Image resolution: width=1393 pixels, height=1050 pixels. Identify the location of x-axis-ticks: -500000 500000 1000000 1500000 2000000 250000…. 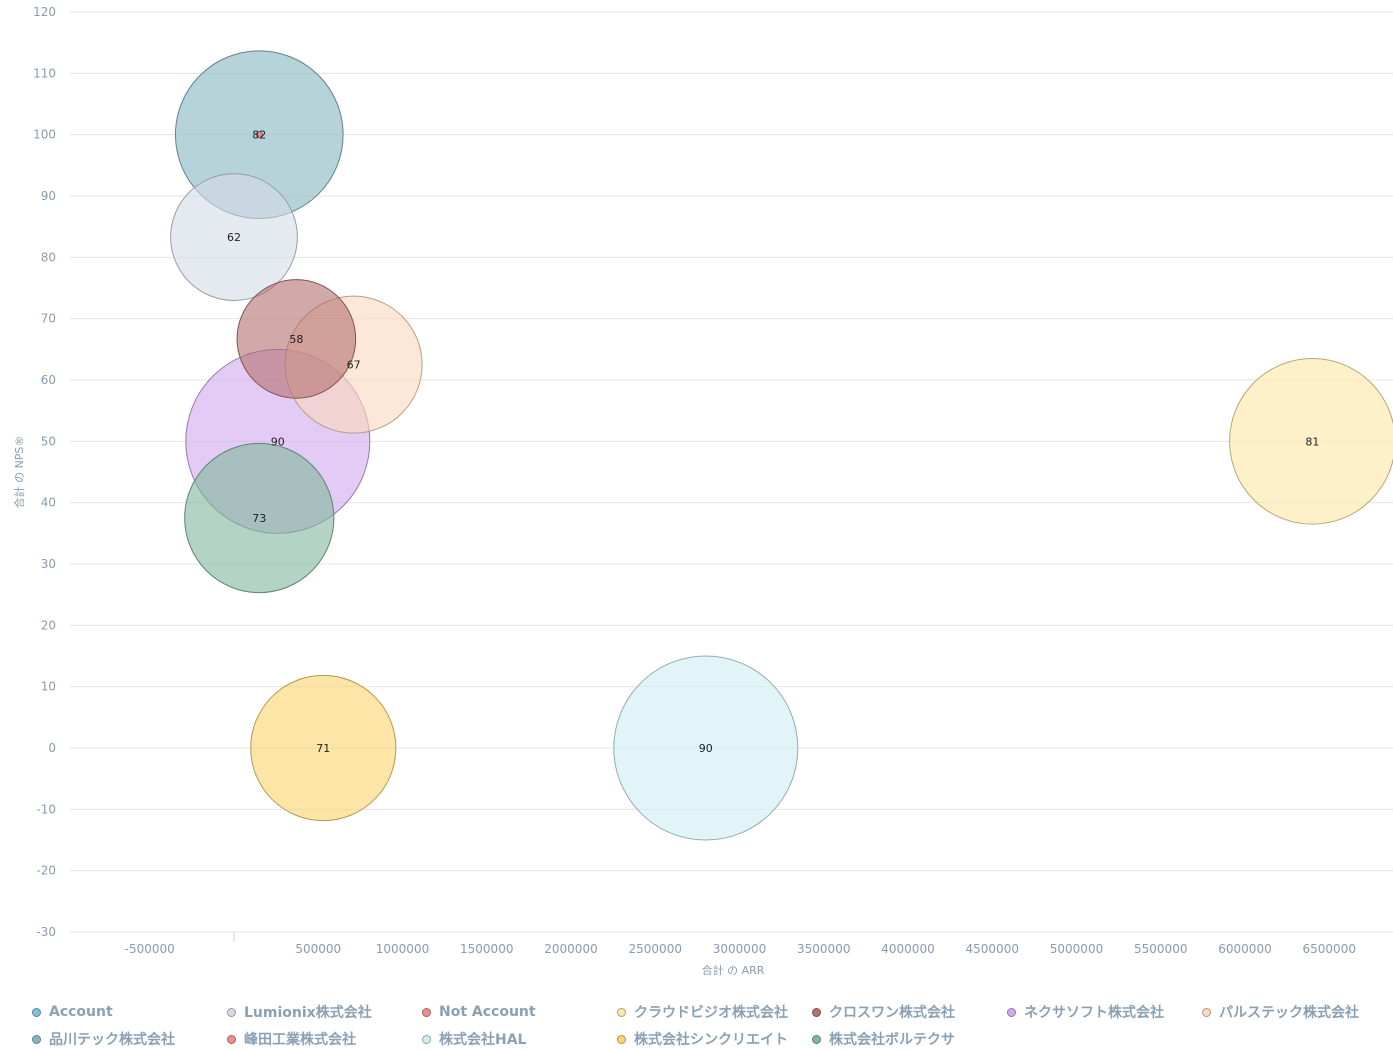
(740, 949).